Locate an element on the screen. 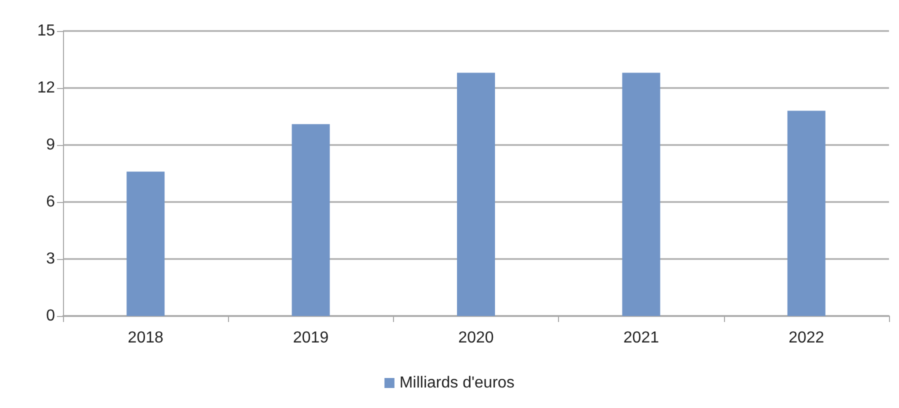  y-tick-label: 9 is located at coordinates (51, 145).